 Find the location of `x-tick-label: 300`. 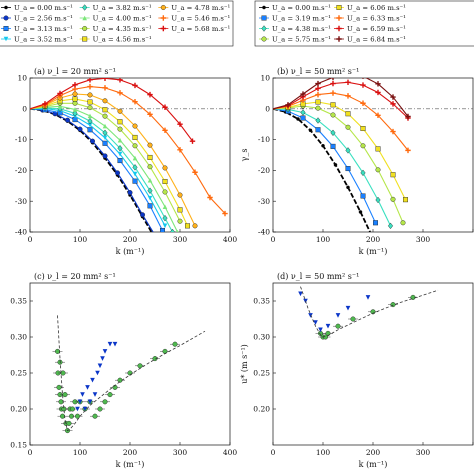

x-tick-label: 300 is located at coordinates (423, 239).